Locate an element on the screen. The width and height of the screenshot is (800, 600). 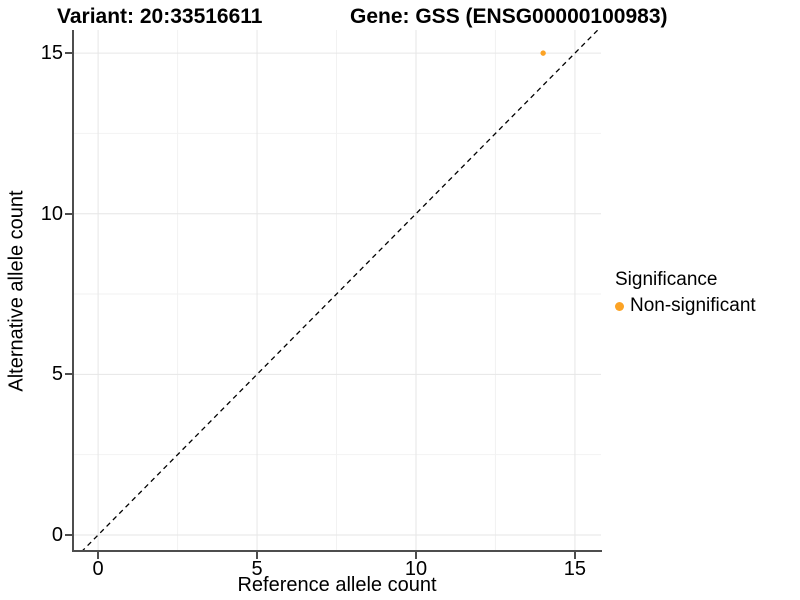
x-tick-label: 0 is located at coordinates (98, 569).